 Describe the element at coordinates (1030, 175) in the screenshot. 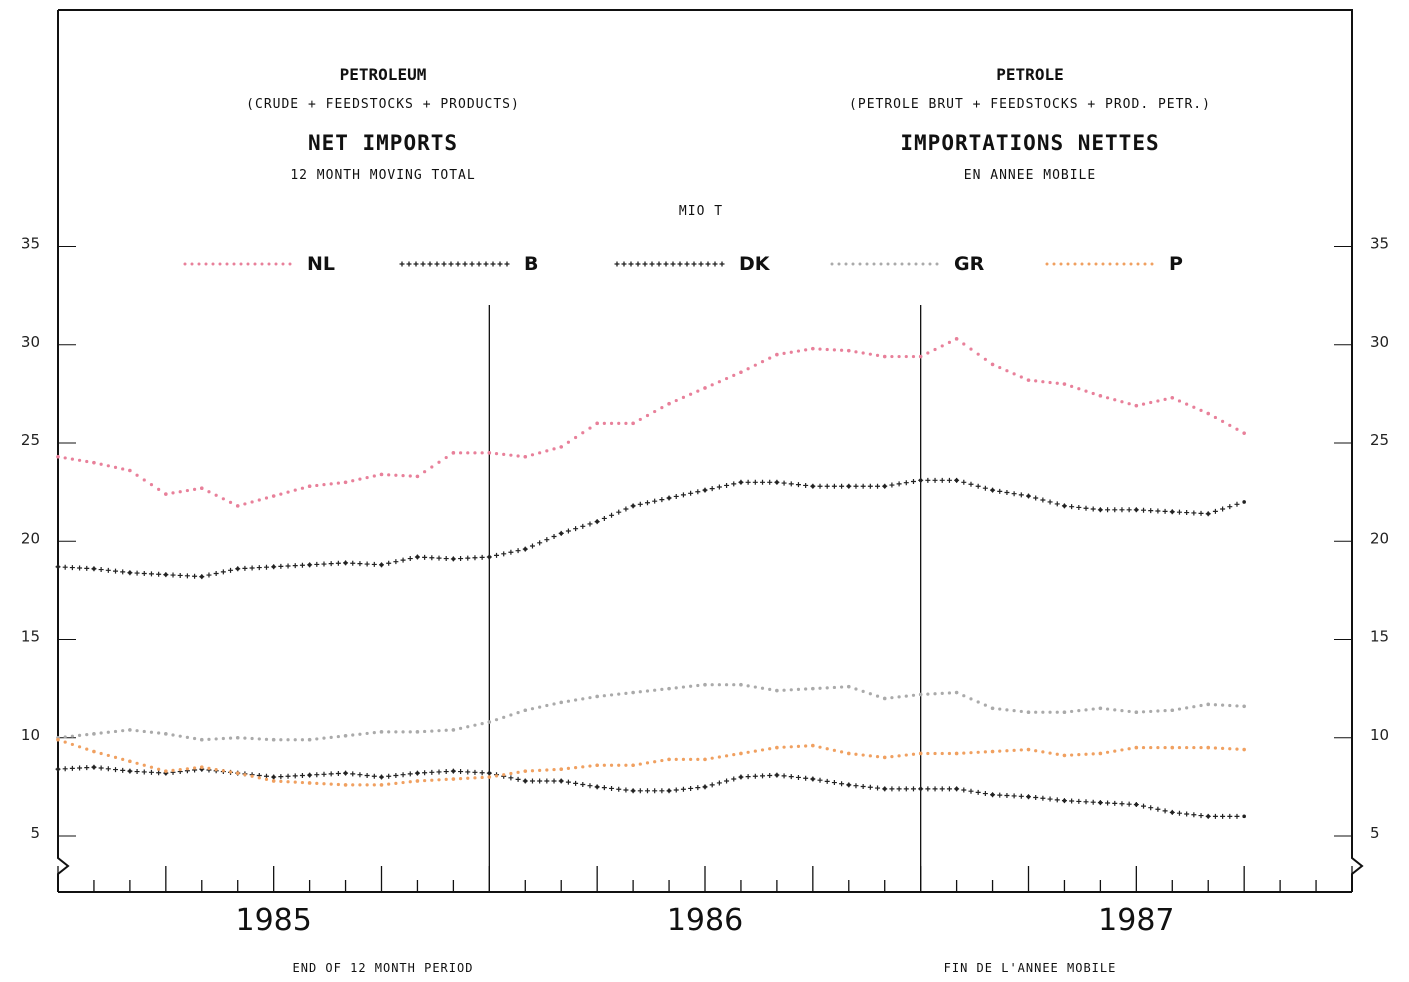

I see `right-period: EN ANNEE MOBILE` at that location.